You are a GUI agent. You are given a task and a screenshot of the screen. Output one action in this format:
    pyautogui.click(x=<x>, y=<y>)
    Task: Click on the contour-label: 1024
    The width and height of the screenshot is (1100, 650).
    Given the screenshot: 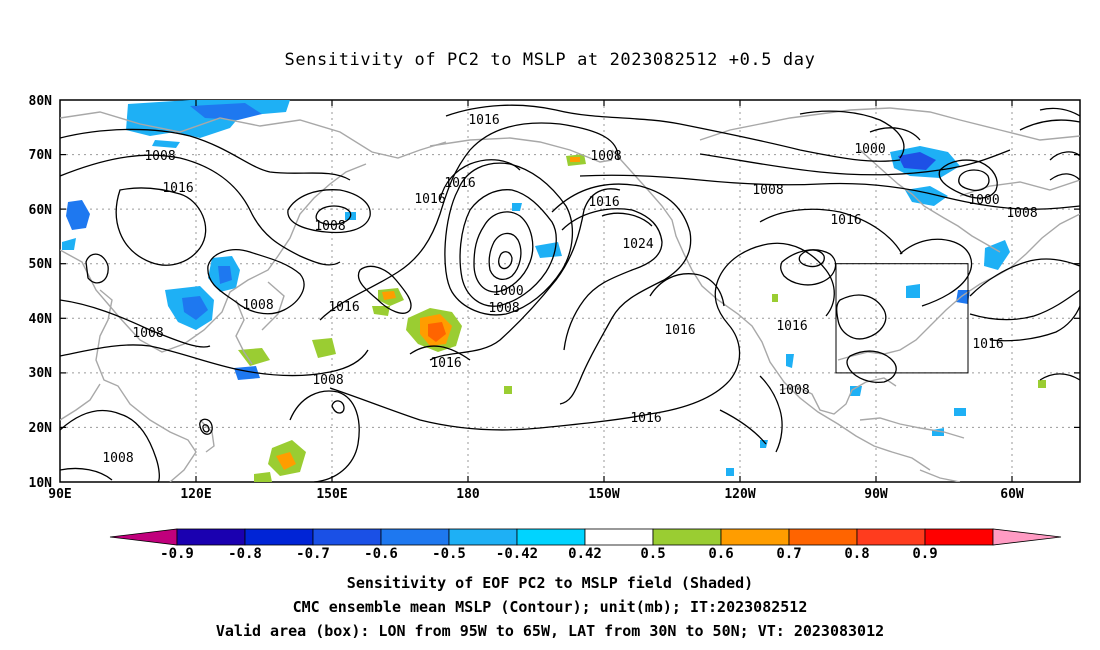 What is the action you would take?
    pyautogui.click(x=637, y=244)
    